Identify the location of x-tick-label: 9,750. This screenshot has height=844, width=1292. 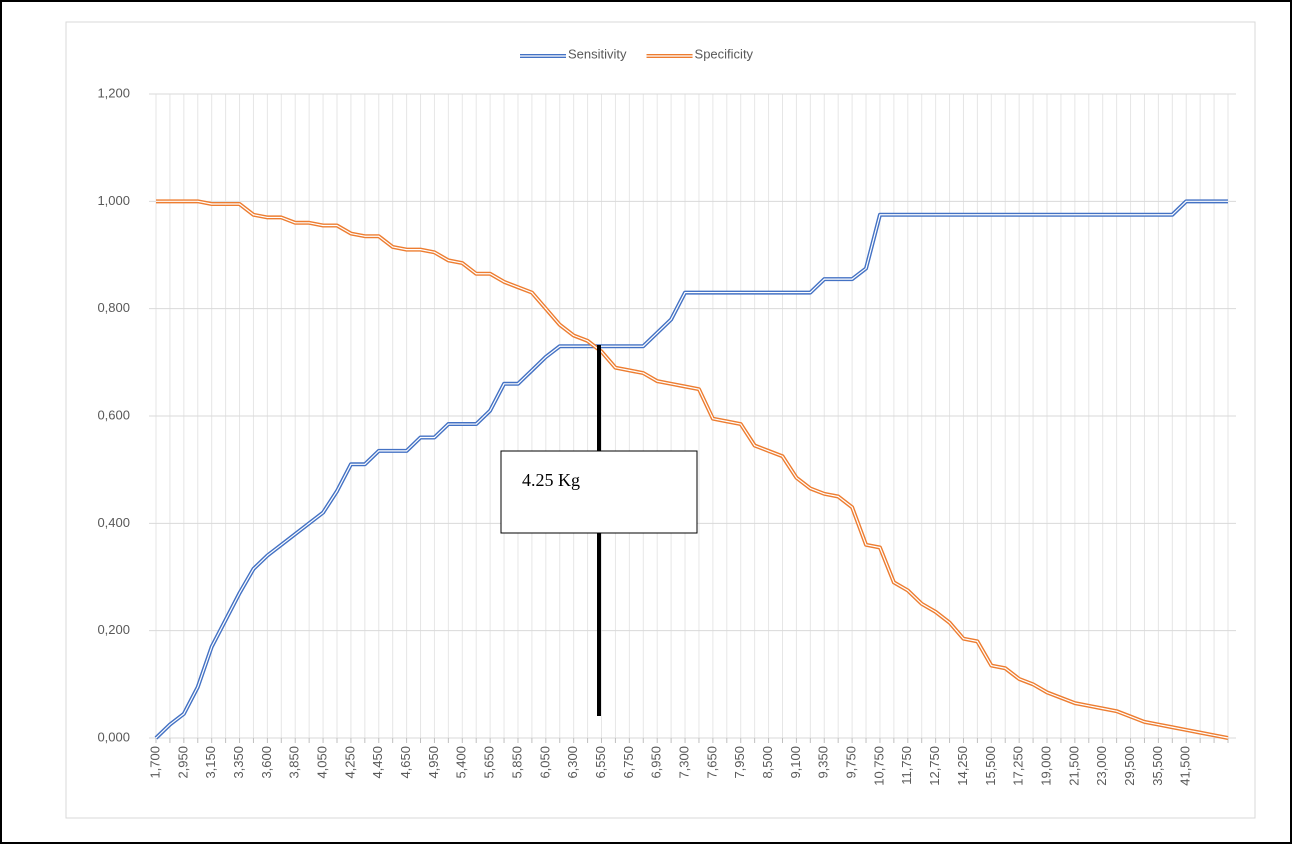
(851, 762).